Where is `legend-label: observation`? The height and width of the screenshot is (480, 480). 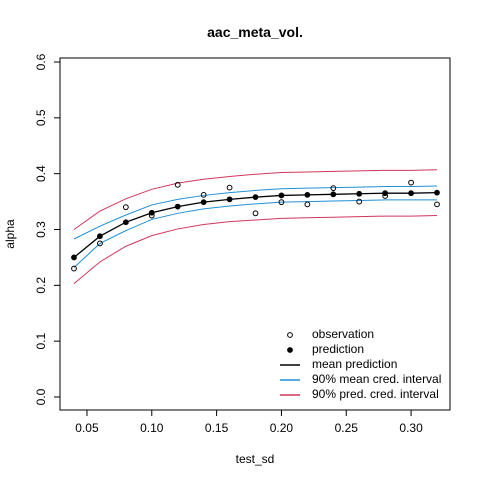 legend-label: observation is located at coordinates (343, 334).